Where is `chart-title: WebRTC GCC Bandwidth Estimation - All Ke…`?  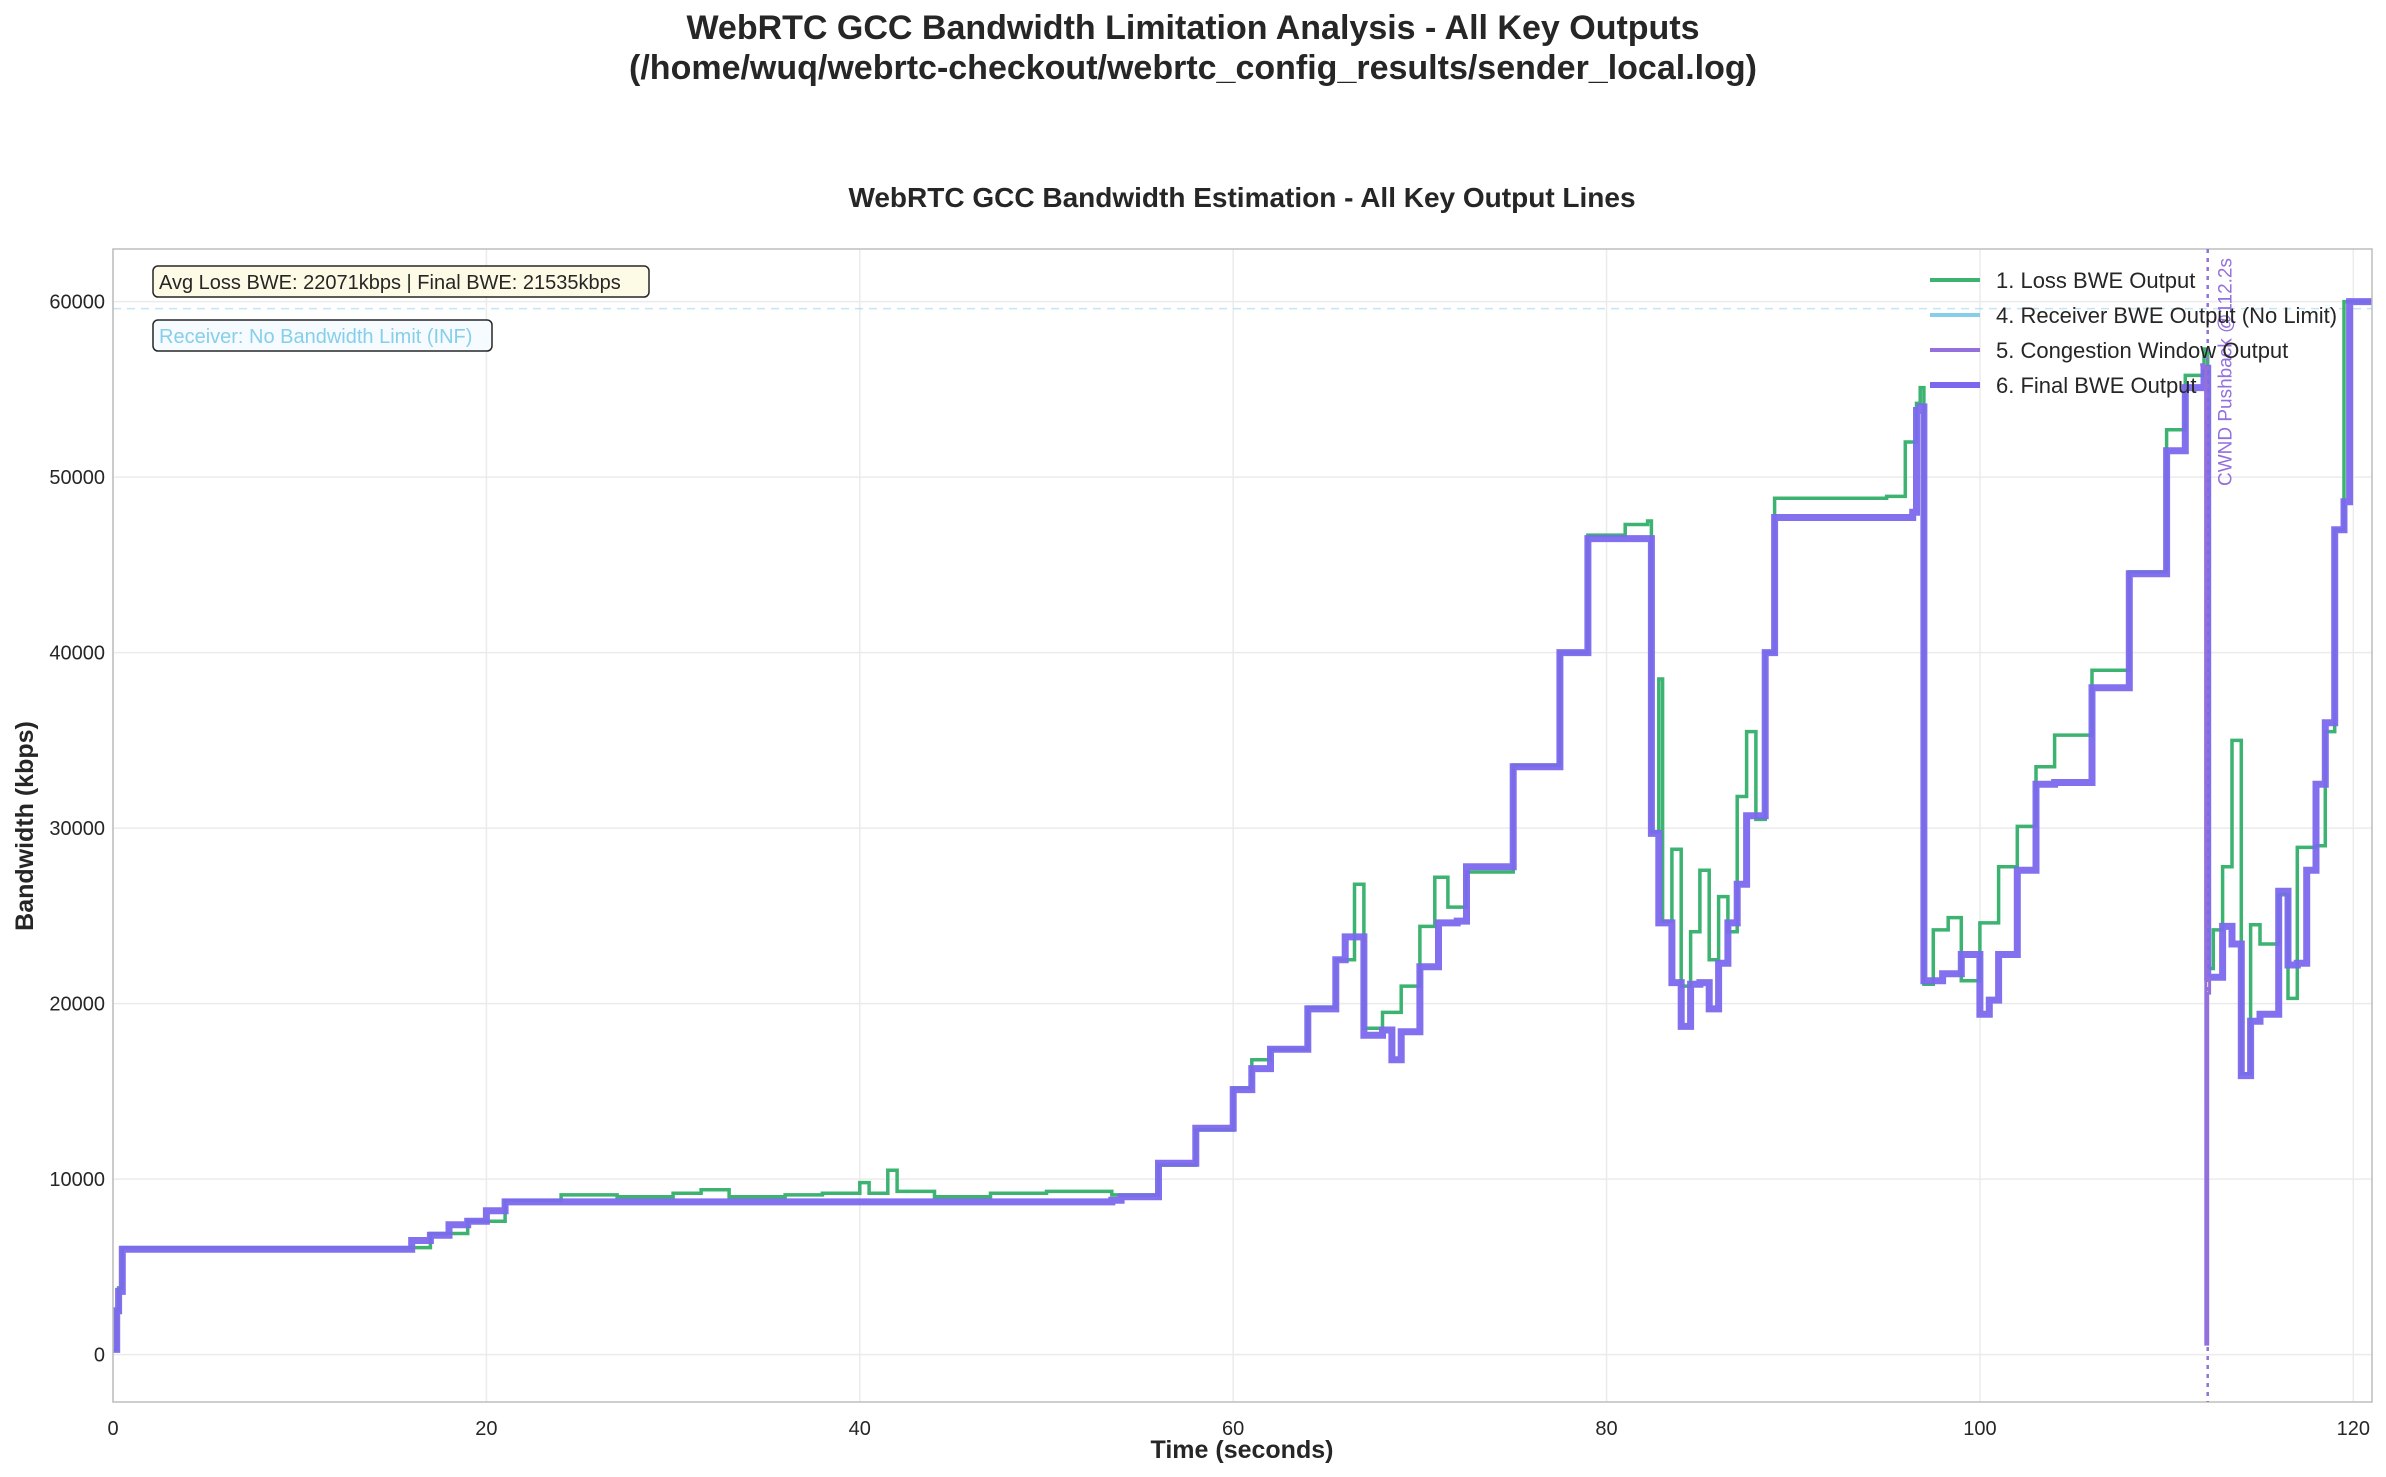 chart-title: WebRTC GCC Bandwidth Estimation - All Ke… is located at coordinates (1241, 197).